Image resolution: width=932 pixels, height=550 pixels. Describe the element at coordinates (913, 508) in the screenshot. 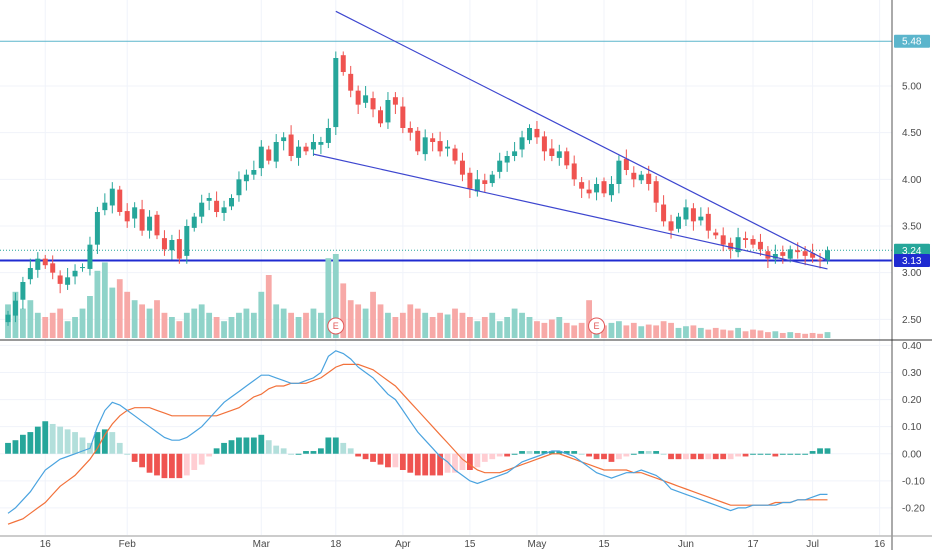

I see `indicator-tick-label: -0.20` at that location.